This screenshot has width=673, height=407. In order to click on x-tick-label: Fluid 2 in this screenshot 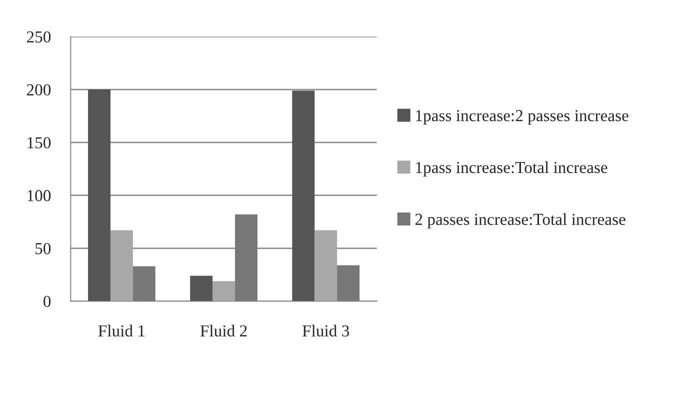, I will do `click(223, 330)`.